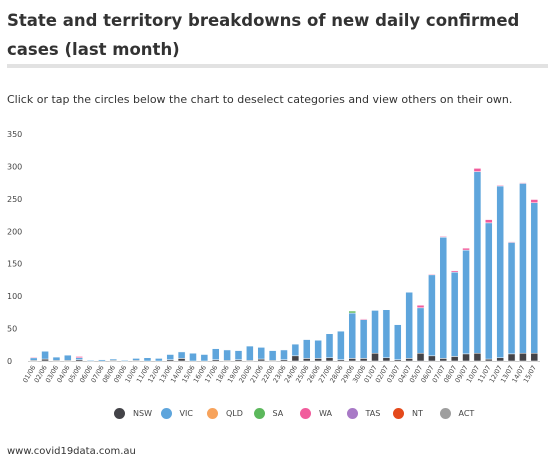  Describe the element at coordinates (9, 361) in the screenshot. I see `y-tick-label: 0` at that location.